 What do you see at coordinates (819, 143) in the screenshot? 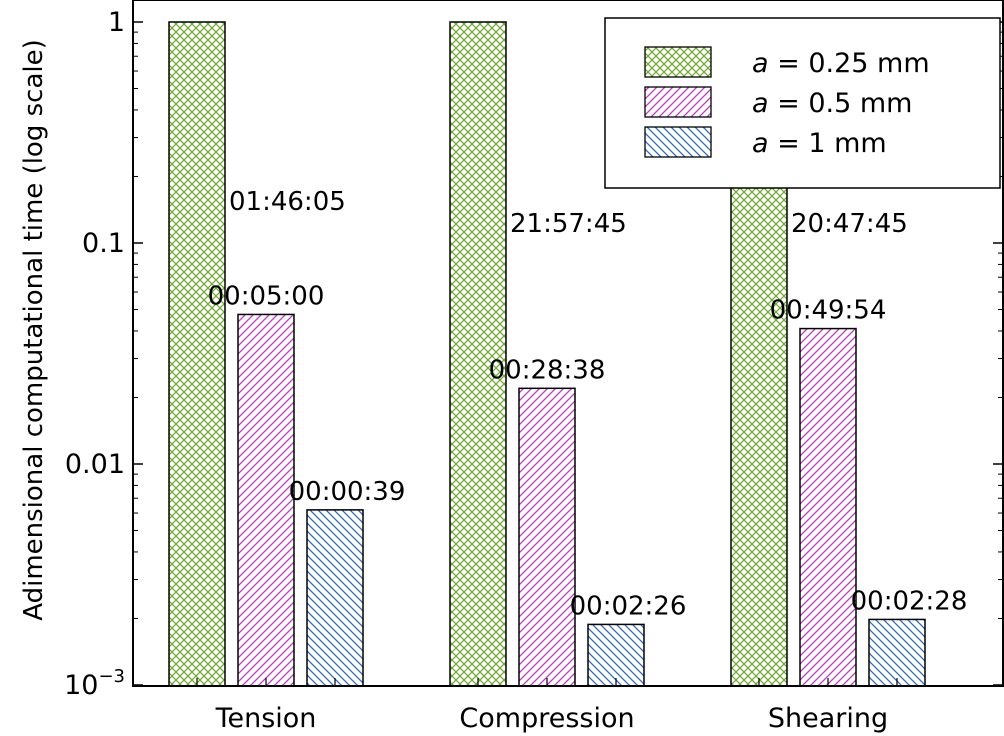
I see `legend-label: a = 1 mm` at bounding box center [819, 143].